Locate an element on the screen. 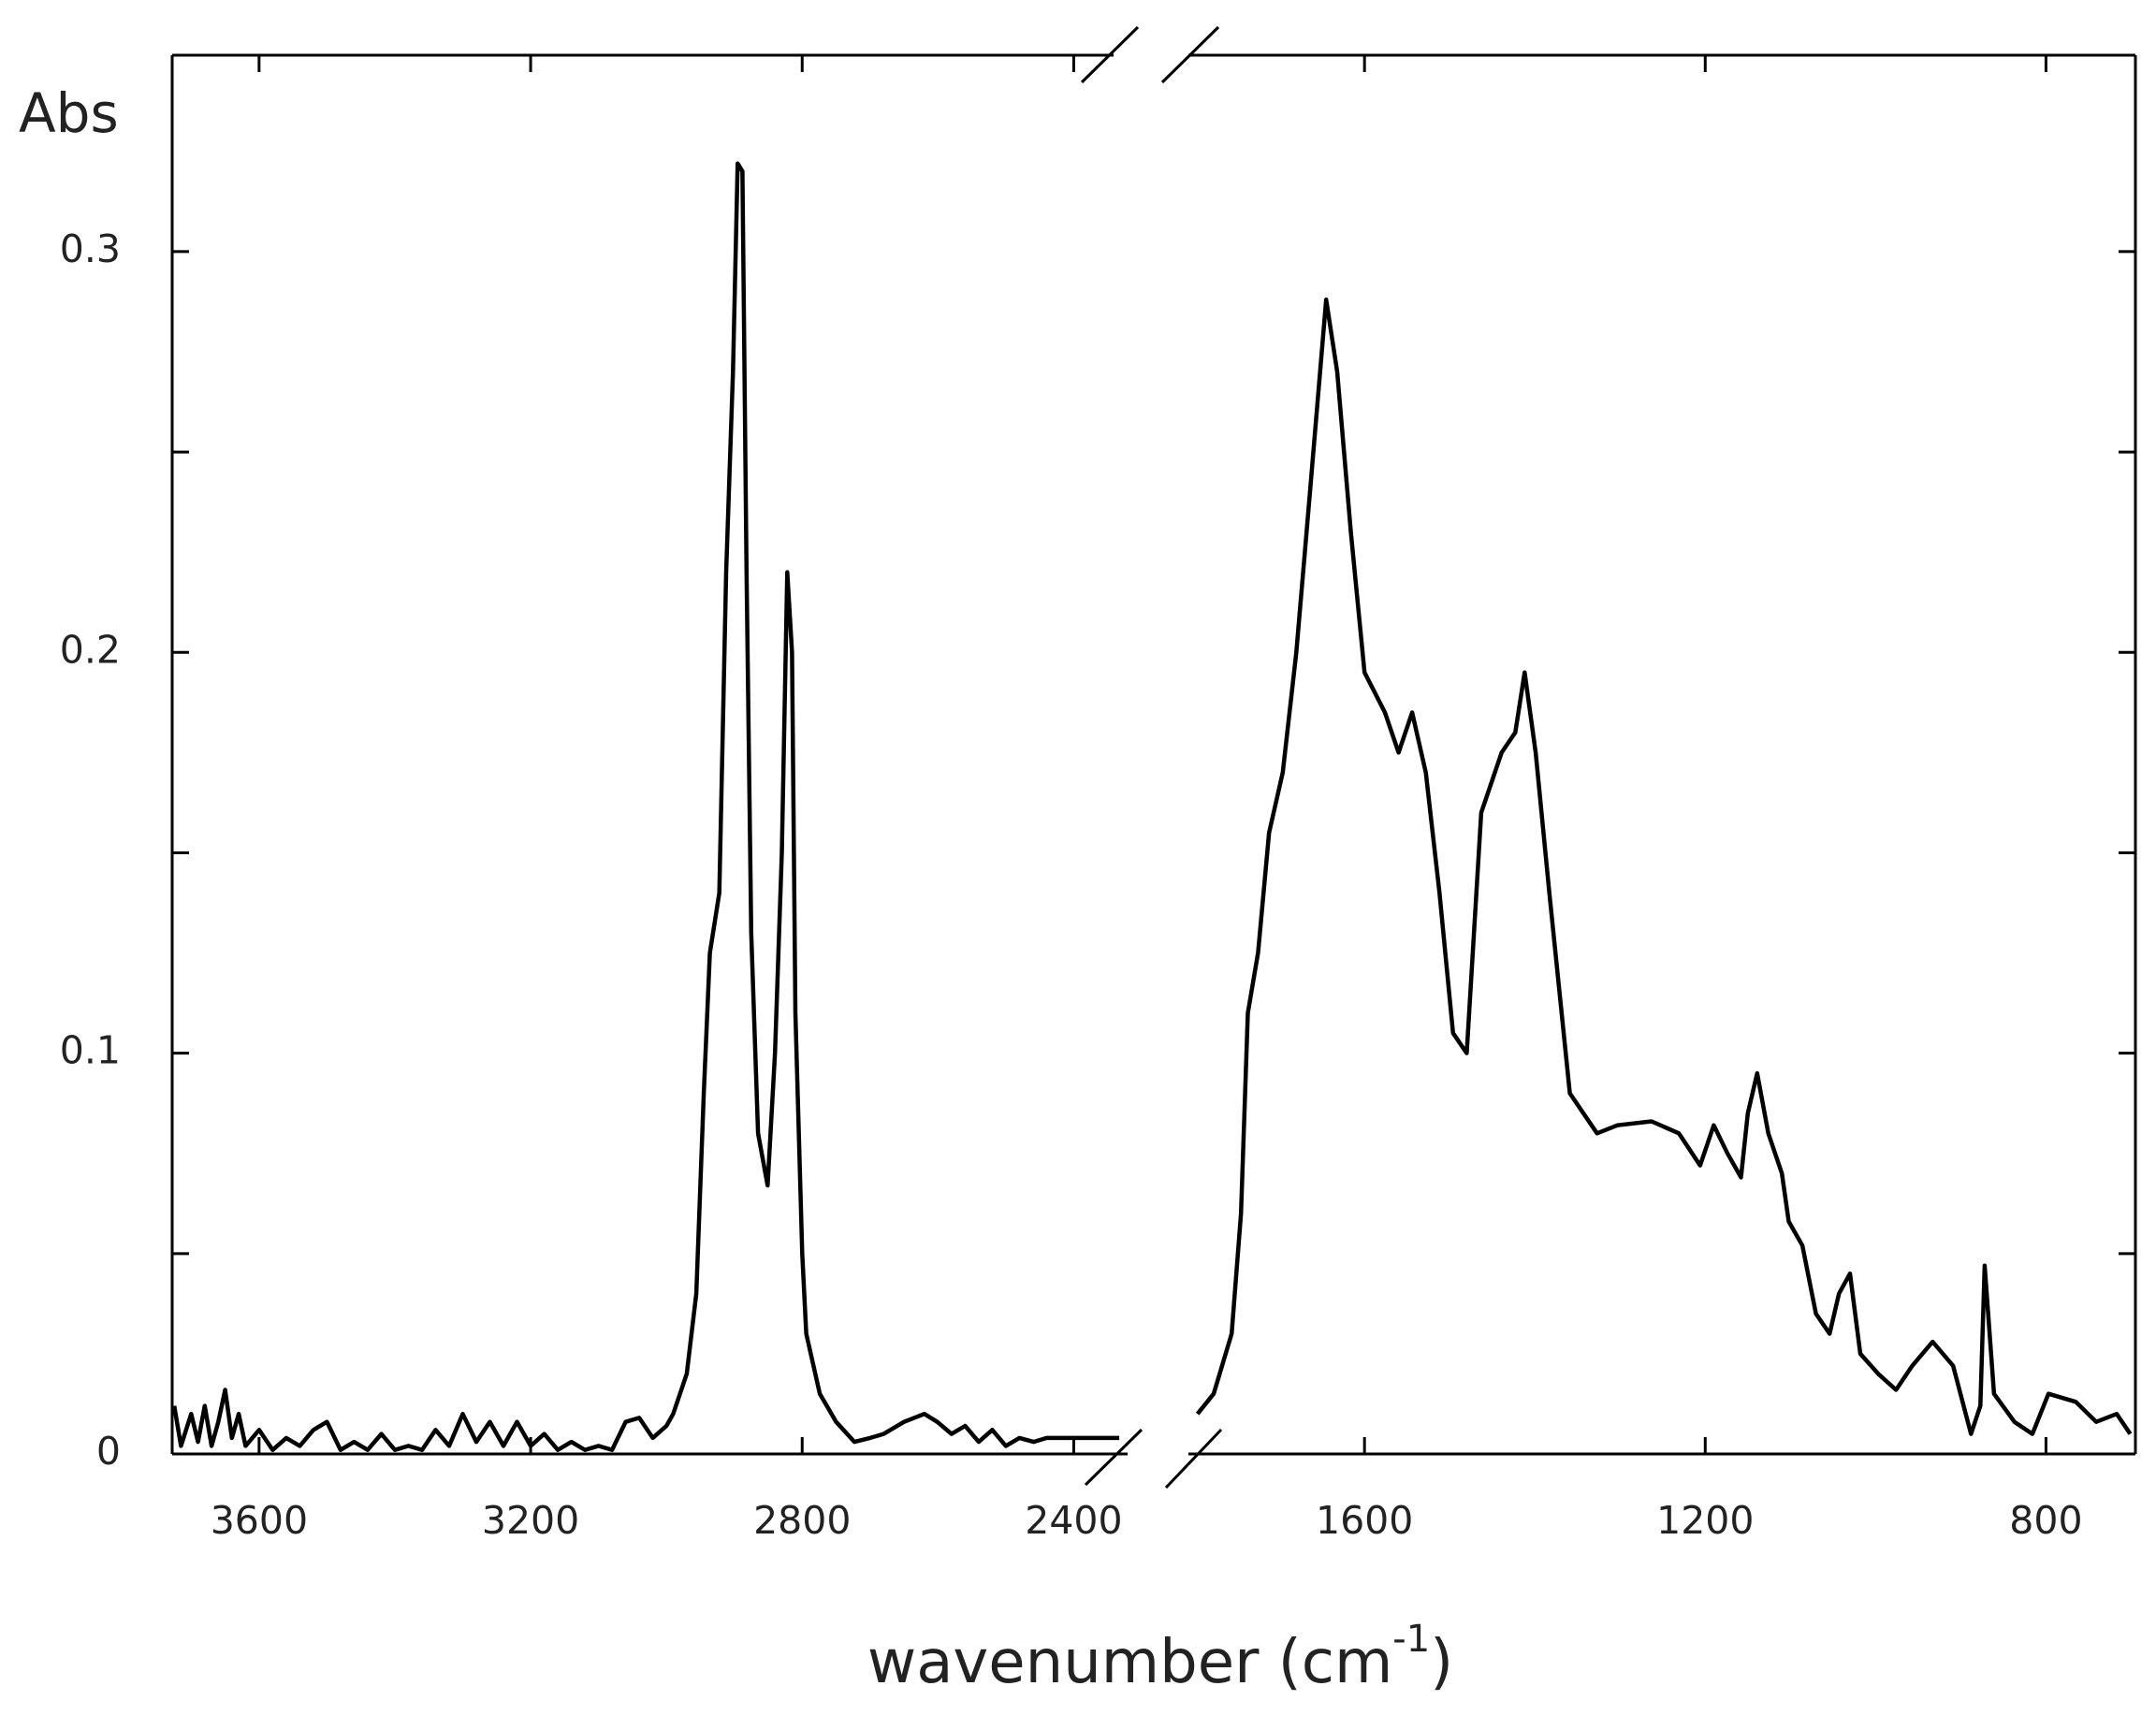 Image resolution: width=2156 pixels, height=1715 pixels. y-tick-label: 0.3 is located at coordinates (90, 248).